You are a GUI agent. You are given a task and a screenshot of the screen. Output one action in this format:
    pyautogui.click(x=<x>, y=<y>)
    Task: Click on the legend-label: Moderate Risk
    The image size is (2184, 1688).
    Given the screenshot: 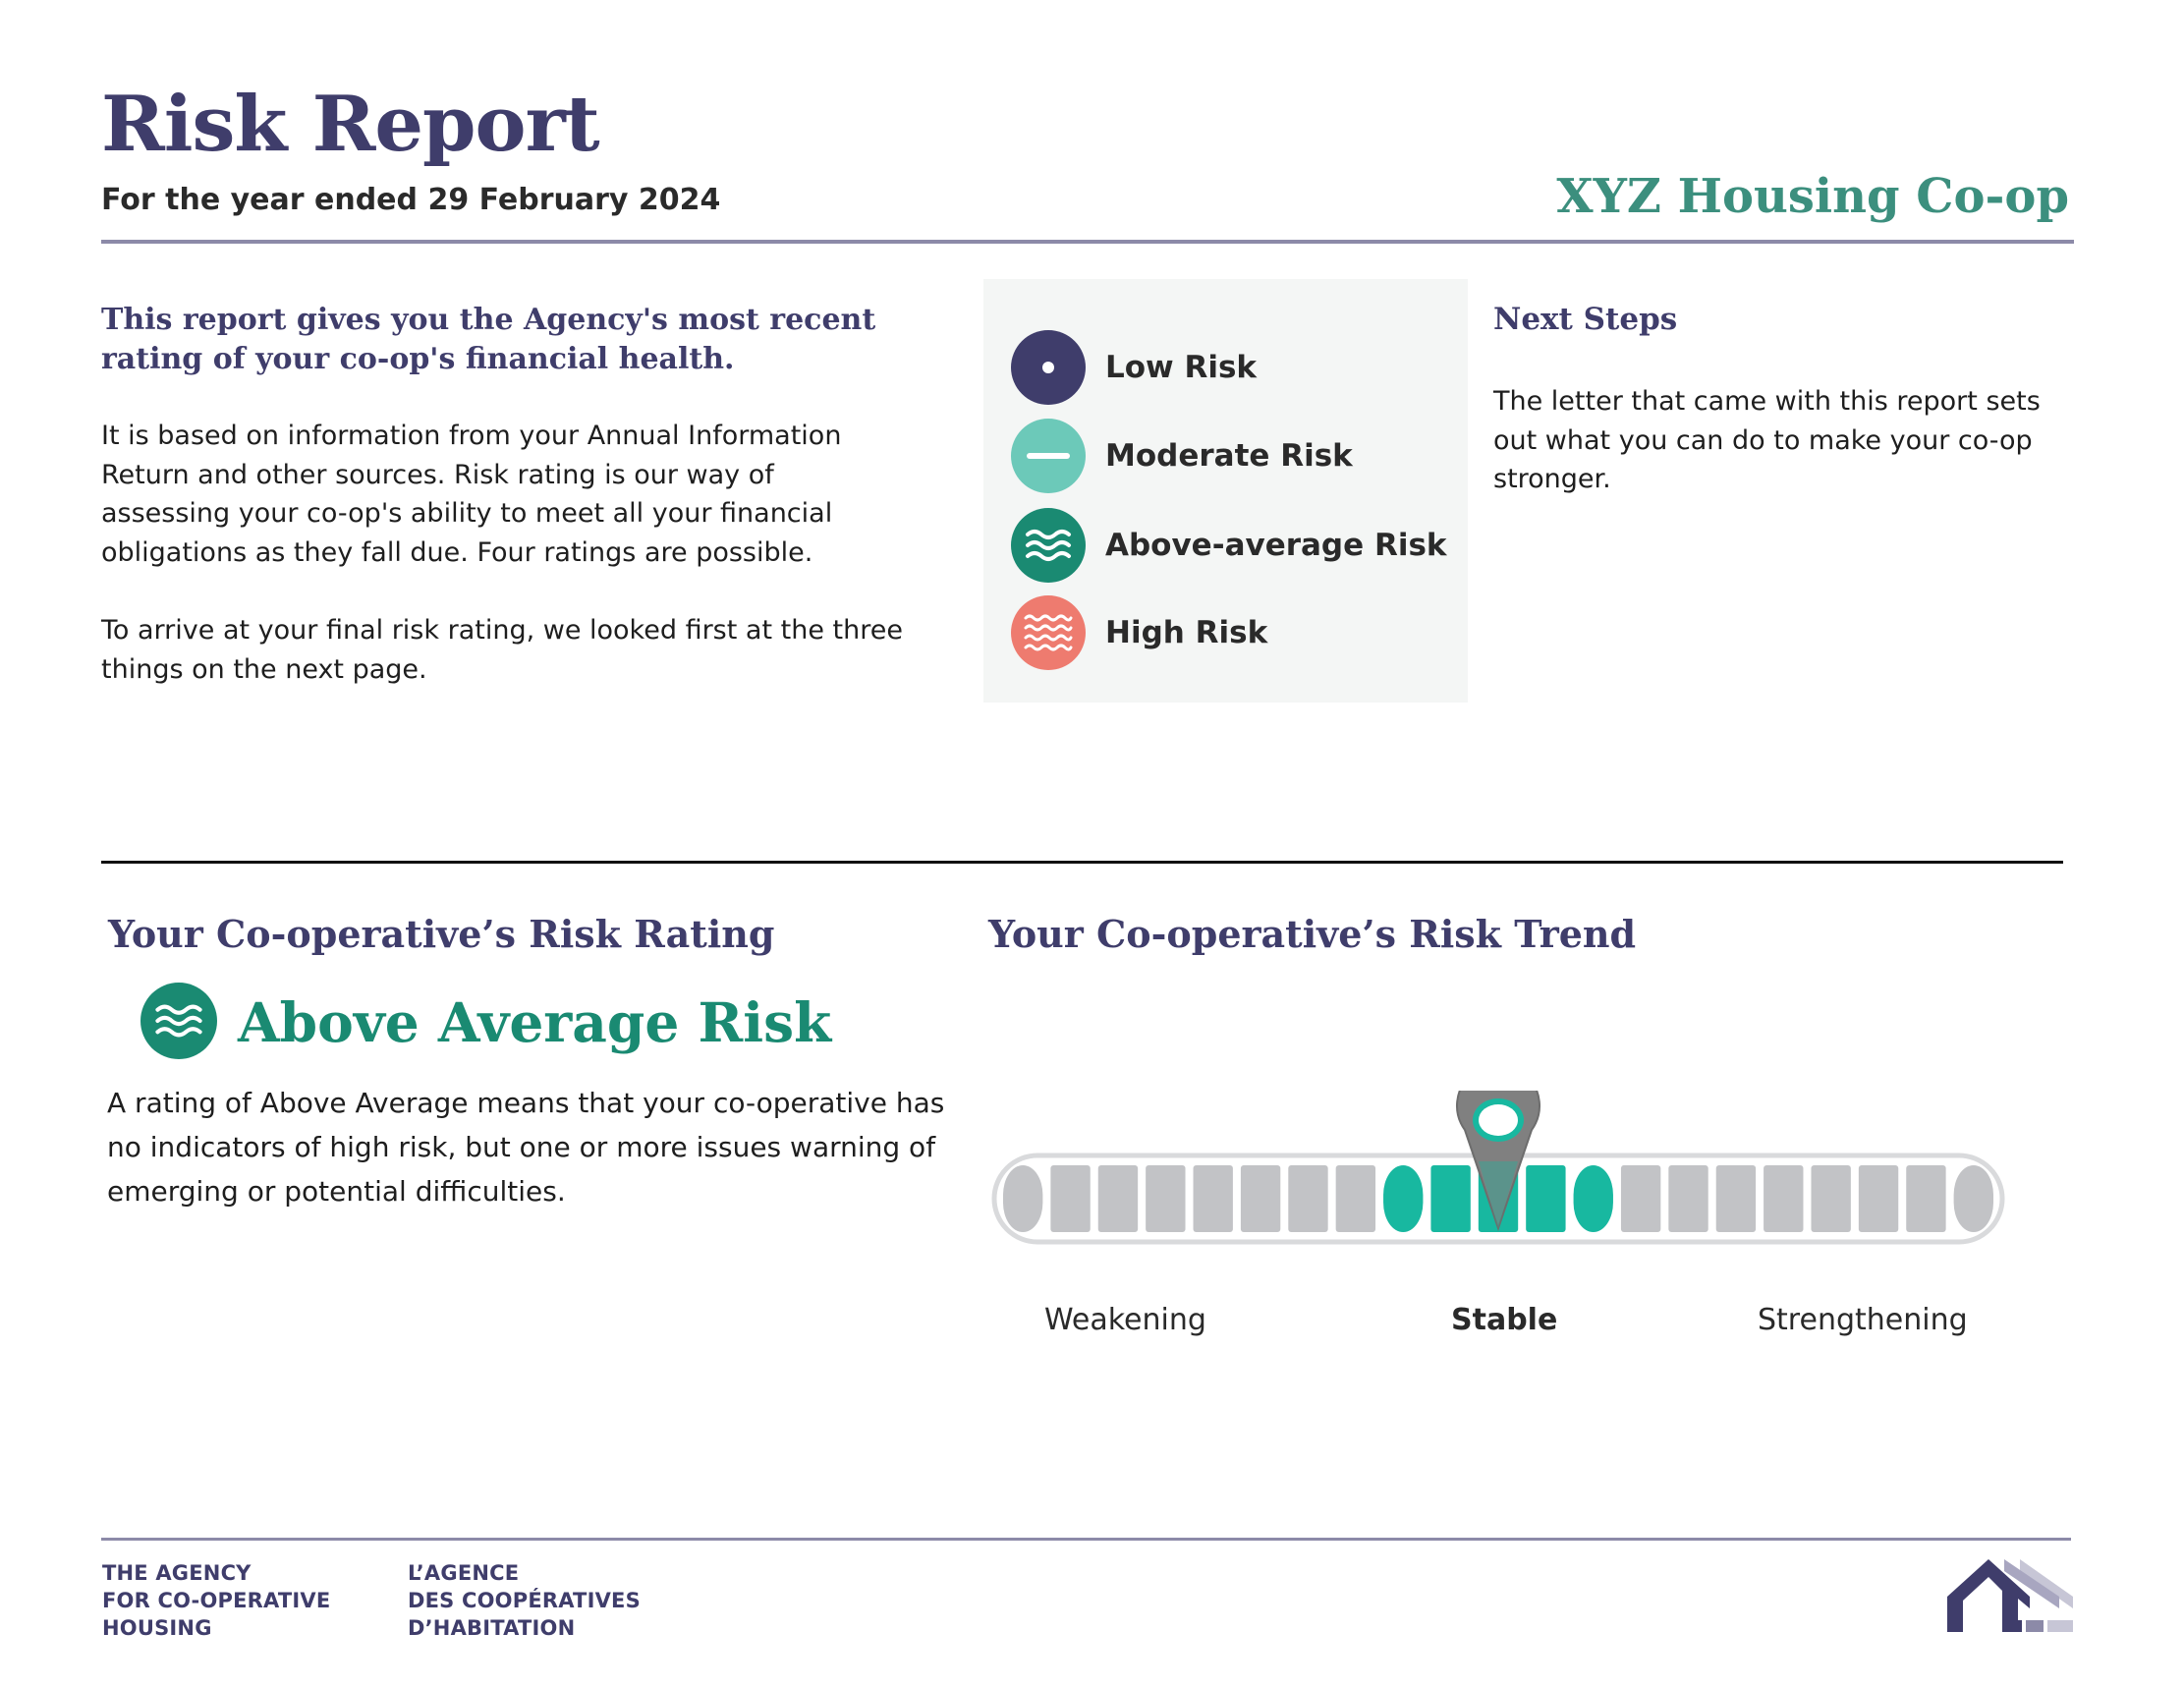 What is the action you would take?
    pyautogui.click(x=1229, y=456)
    